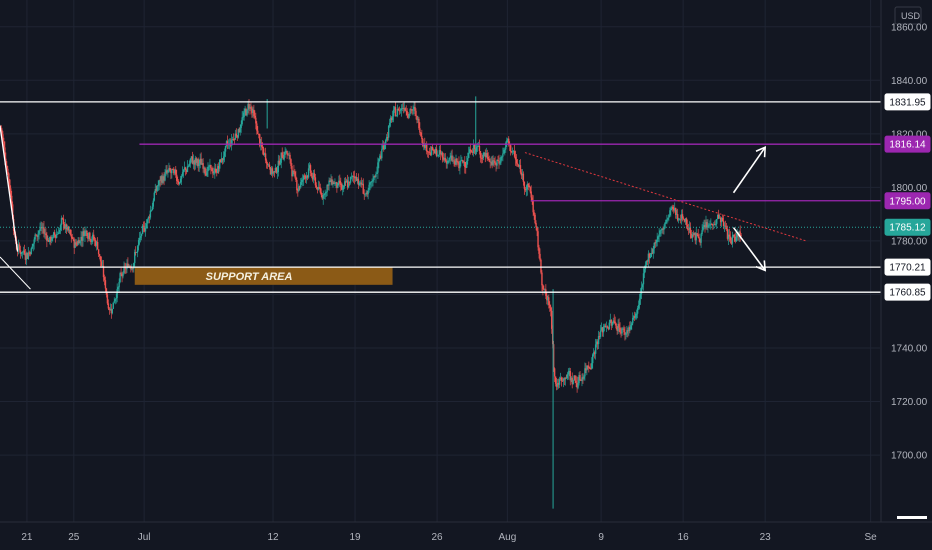 The height and width of the screenshot is (550, 932). I want to click on arrow-up, so click(749, 170).